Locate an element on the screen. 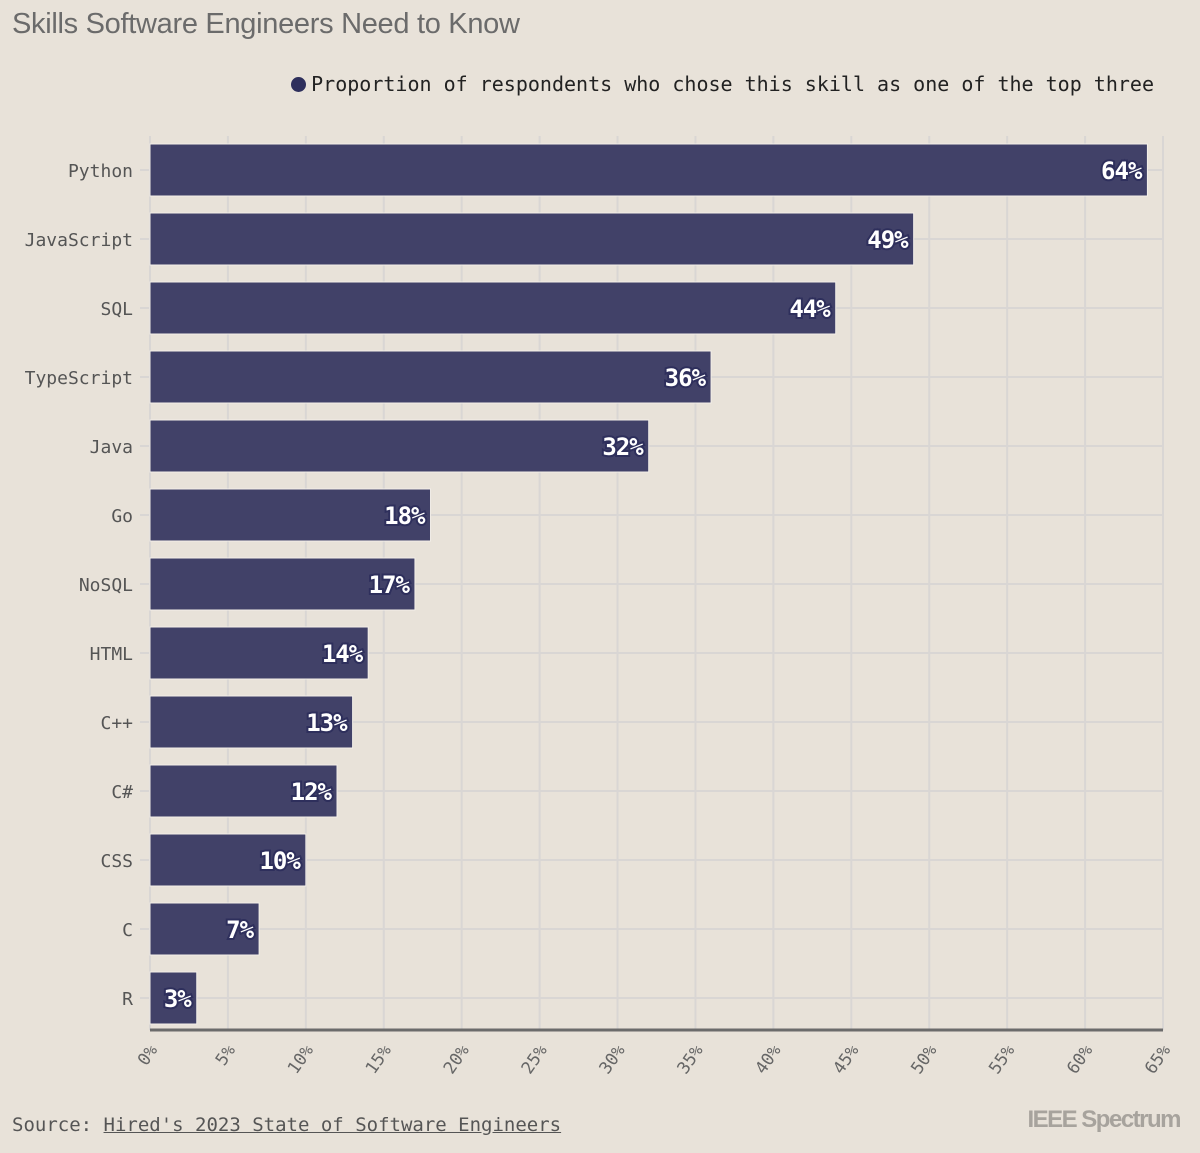  x-tick-label: 45% is located at coordinates (846, 1059).